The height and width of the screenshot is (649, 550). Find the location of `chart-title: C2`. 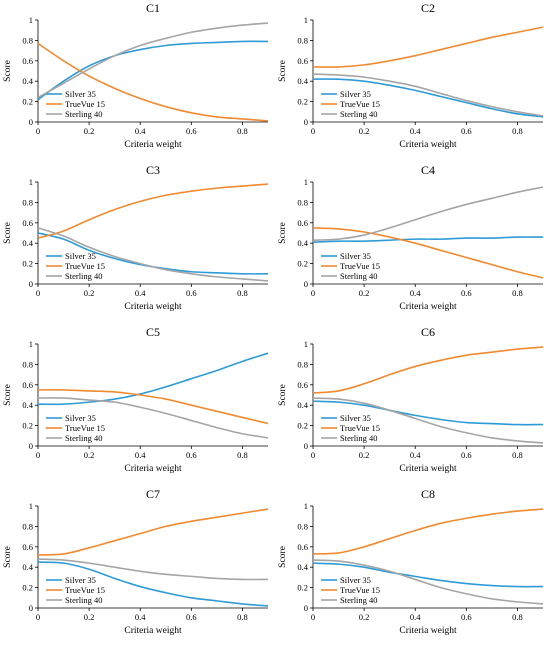

chart-title: C2 is located at coordinates (428, 8).